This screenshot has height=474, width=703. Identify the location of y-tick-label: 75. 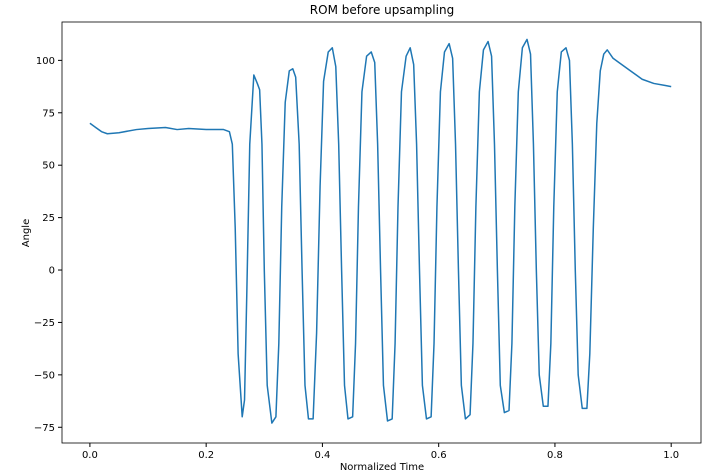
(48, 113).